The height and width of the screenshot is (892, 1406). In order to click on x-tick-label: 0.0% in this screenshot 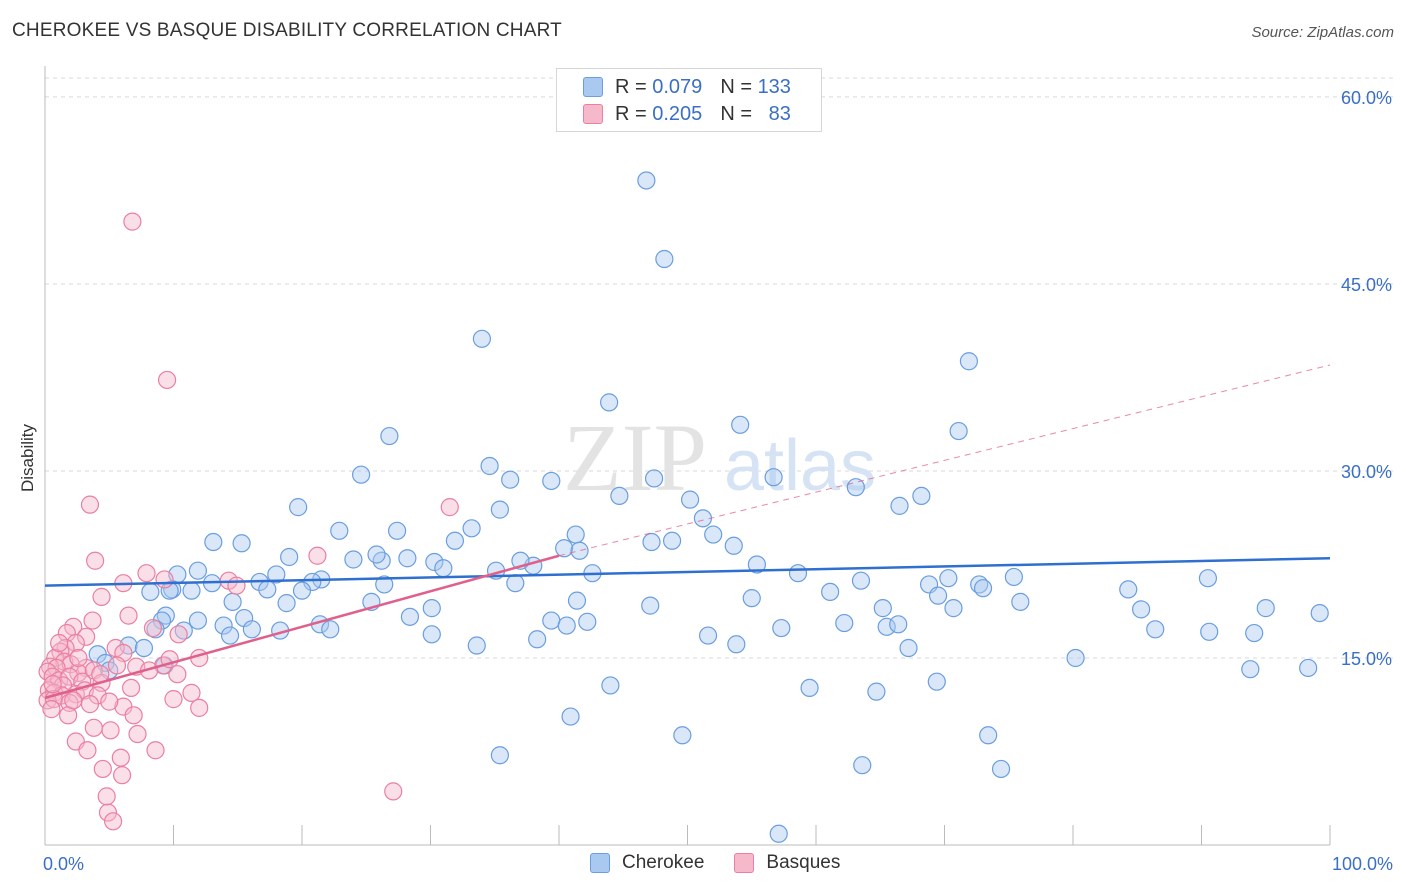, I will do `click(63, 864)`.